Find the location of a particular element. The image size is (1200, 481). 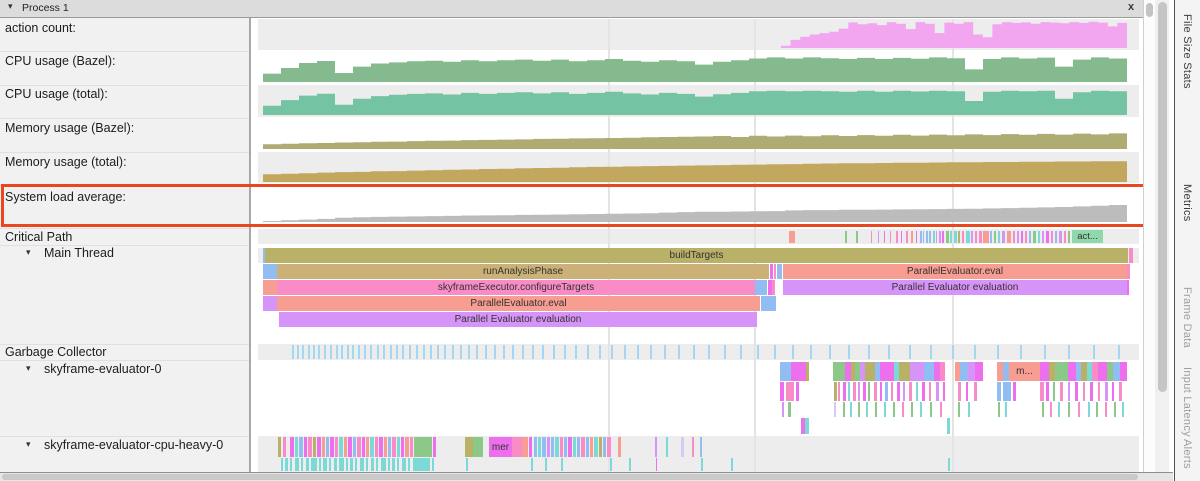

track-label-skyframe-evaluator-cpu-heavy-0: skyframe-evaluator-cpu-heavy-0 is located at coordinates (134, 445).